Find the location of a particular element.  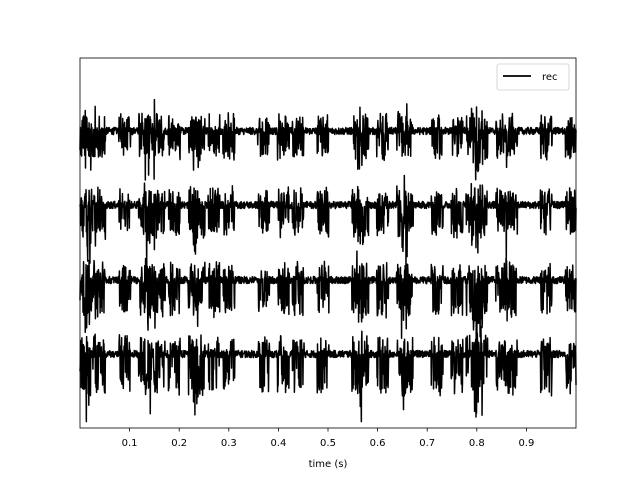

x-tick-label: 0.3 is located at coordinates (229, 443).